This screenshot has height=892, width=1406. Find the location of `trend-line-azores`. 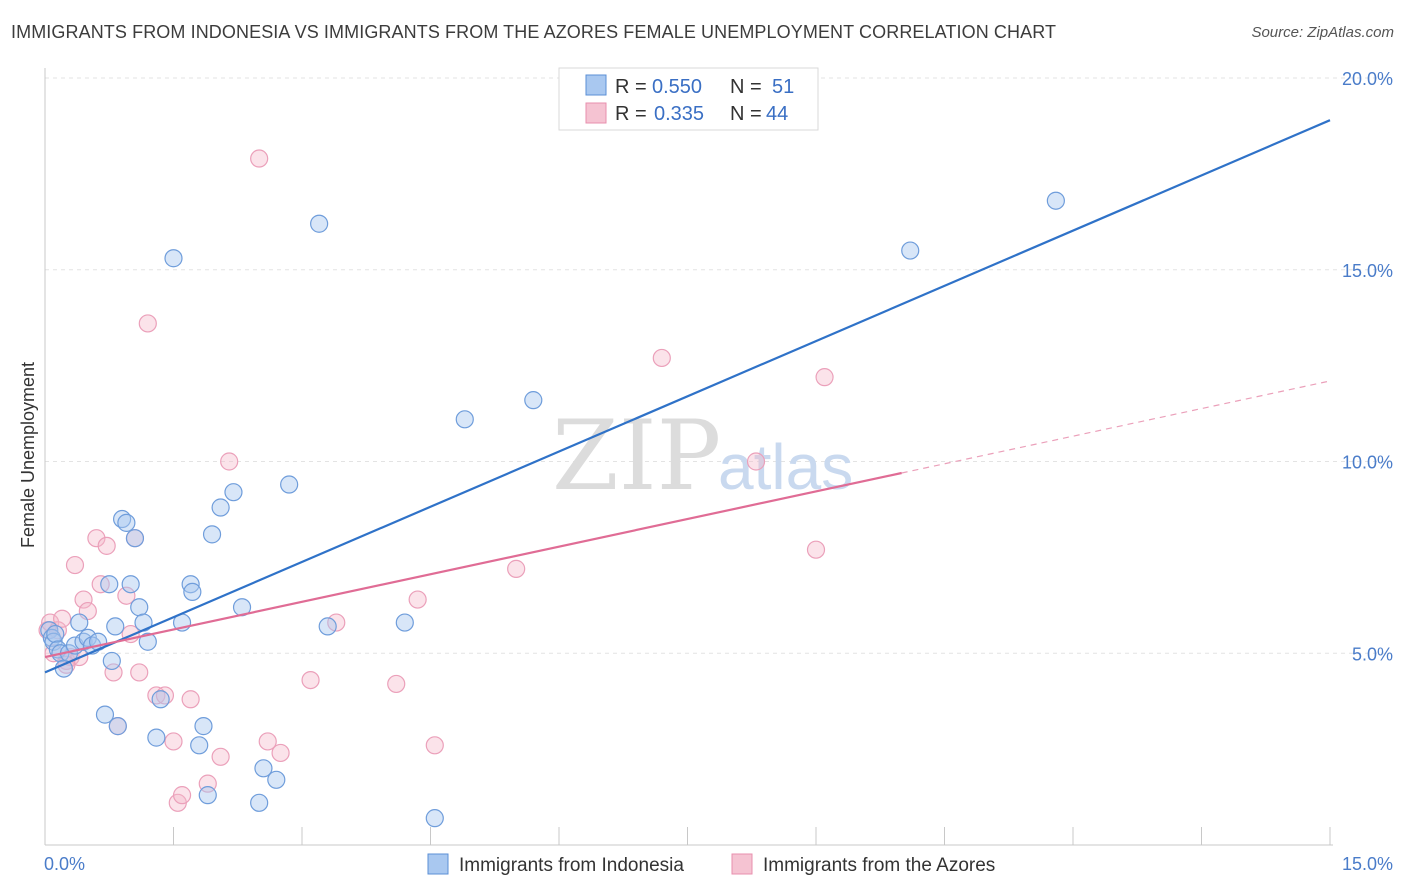

trend-line-azores is located at coordinates (473, 565).